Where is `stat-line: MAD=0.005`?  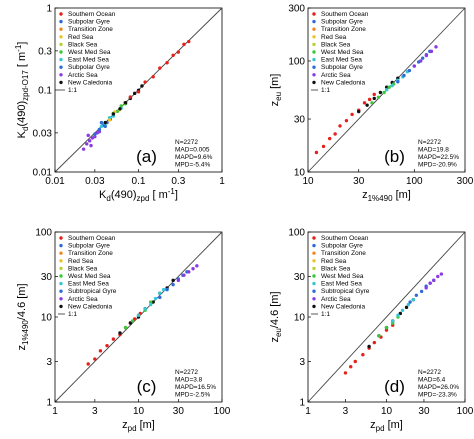 stat-line: MAD=0.005 is located at coordinates (192, 150).